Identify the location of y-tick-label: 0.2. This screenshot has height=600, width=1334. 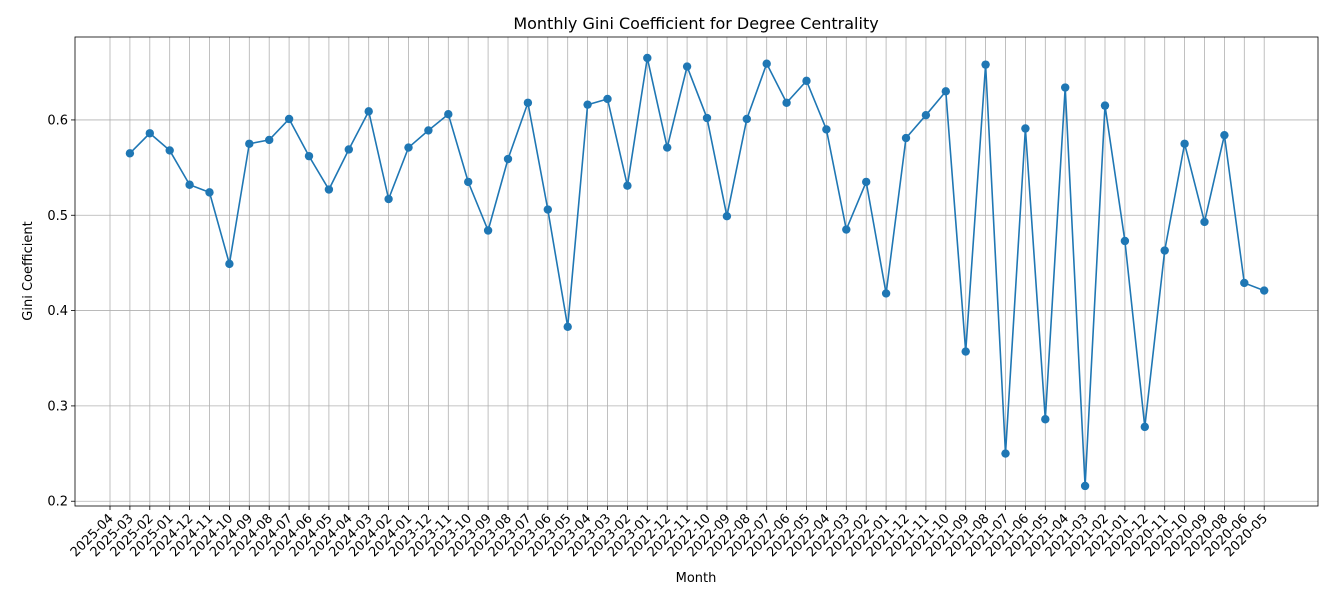
(57, 502).